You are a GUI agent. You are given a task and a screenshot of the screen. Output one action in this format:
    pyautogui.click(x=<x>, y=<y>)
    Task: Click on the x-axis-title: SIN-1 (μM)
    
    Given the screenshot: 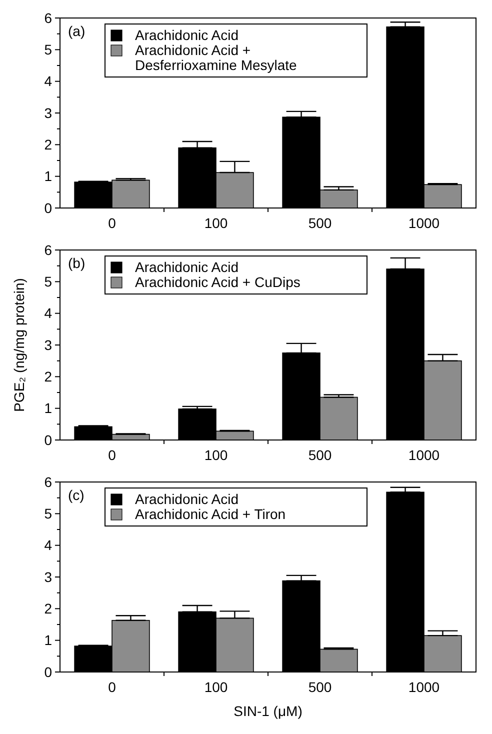 What is the action you would take?
    pyautogui.click(x=268, y=711)
    